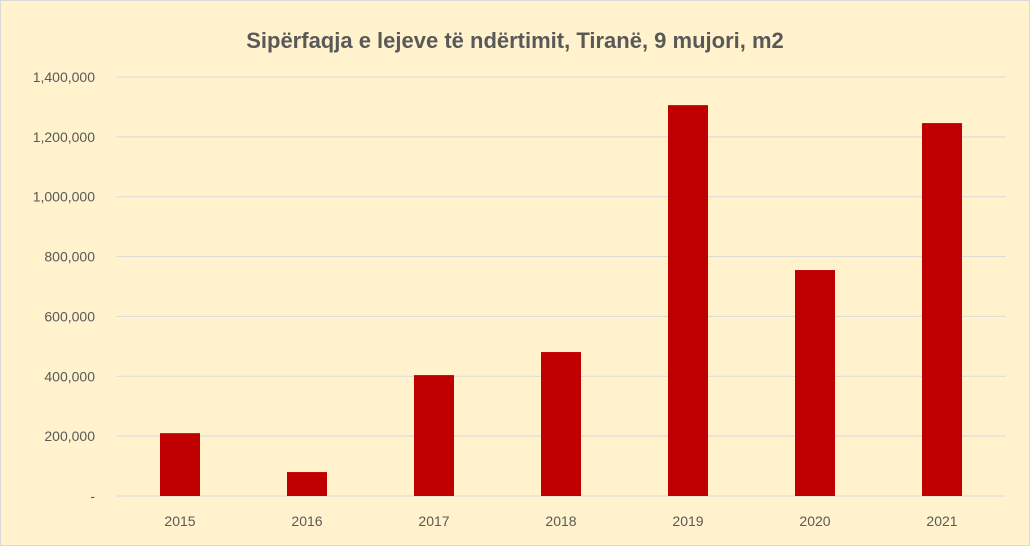 The height and width of the screenshot is (546, 1030). Describe the element at coordinates (69, 436) in the screenshot. I see `y-tick-label: 200,000` at that location.